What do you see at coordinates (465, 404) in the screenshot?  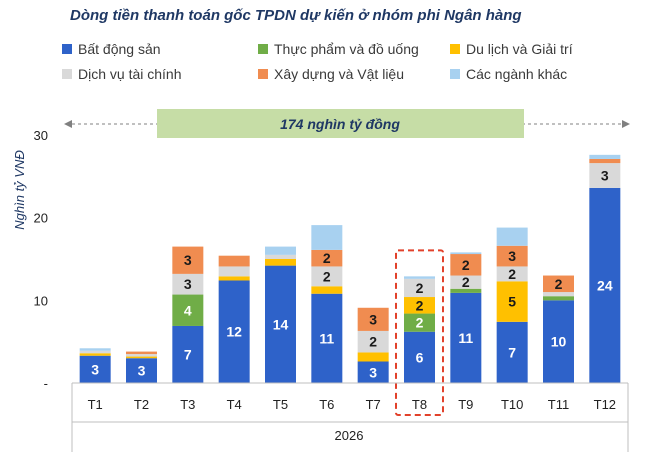 I see `x-tick-label: T9` at bounding box center [465, 404].